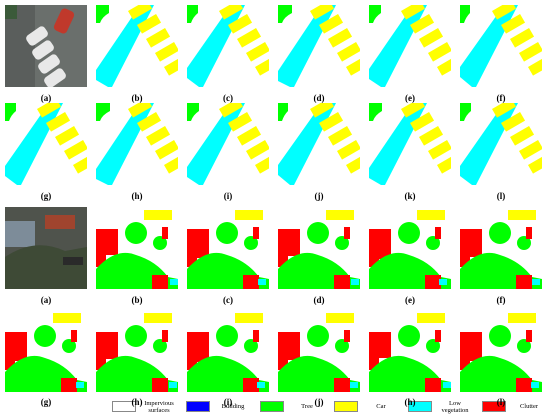 The image size is (550, 416). I want to click on legend-label: Tree, so click(307, 406).